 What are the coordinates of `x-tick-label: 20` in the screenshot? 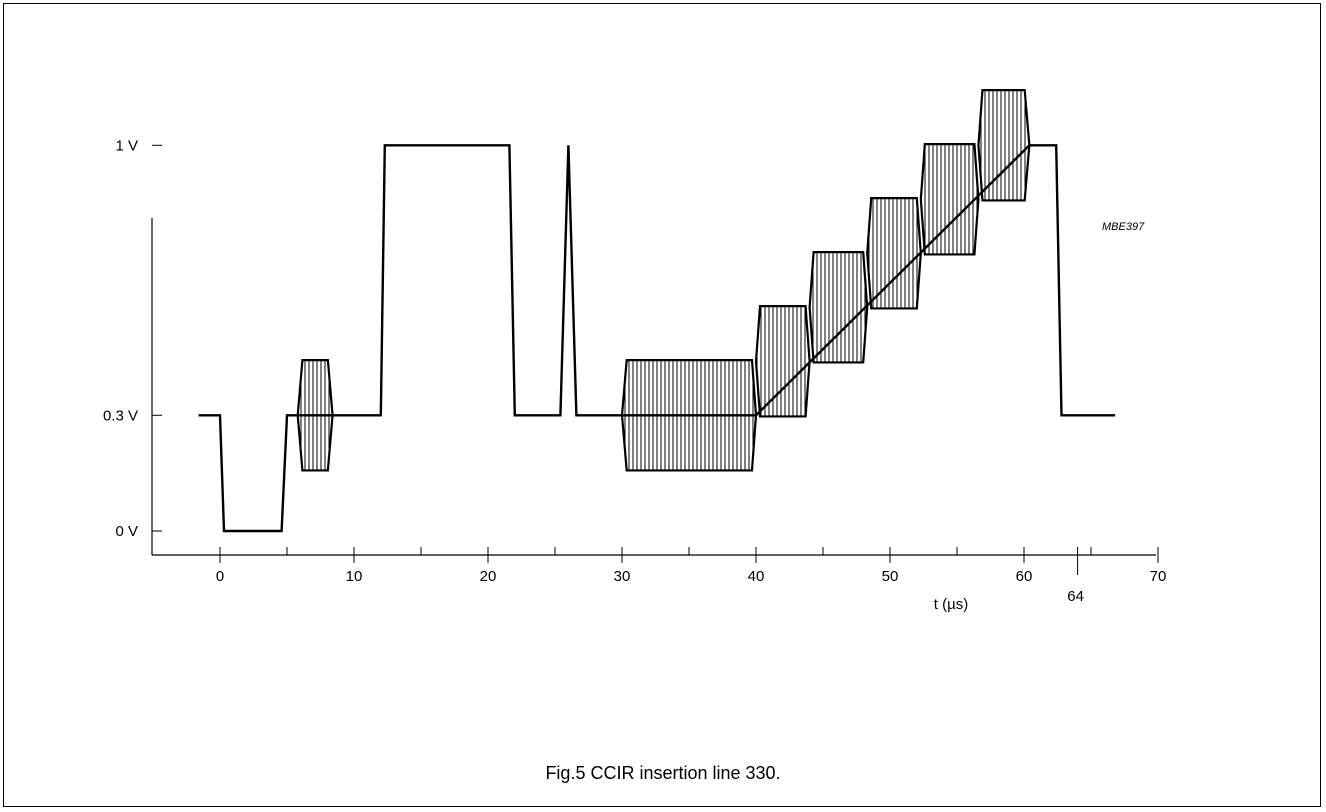 It's located at (488, 576).